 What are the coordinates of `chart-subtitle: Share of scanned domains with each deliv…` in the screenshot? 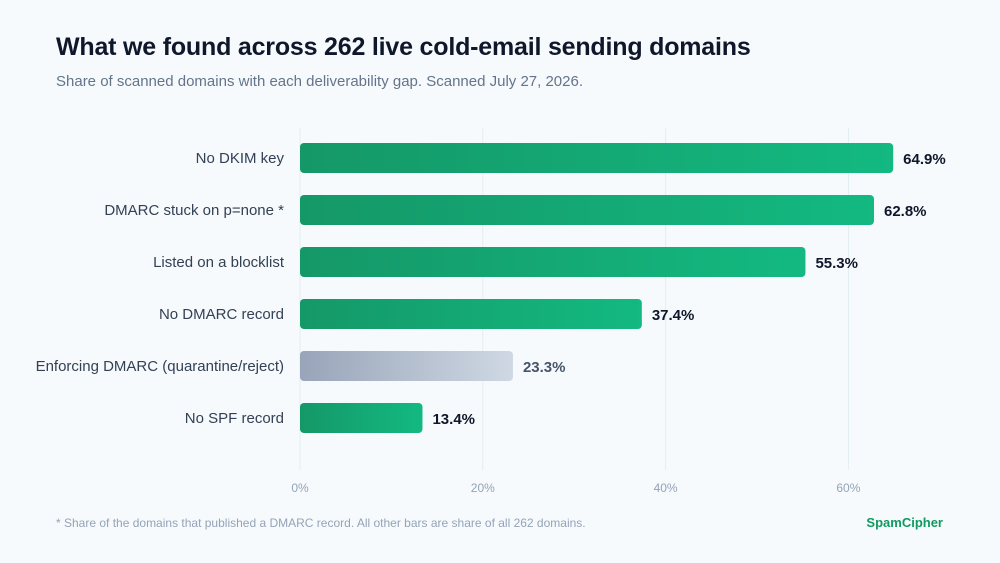 It's located at (319, 81).